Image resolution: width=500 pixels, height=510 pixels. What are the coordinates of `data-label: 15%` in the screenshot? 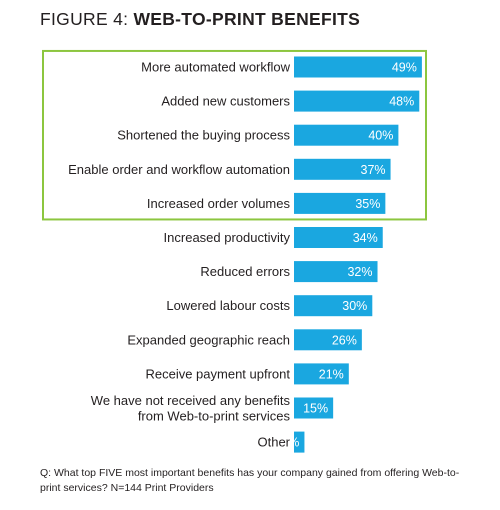 It's located at (315, 409).